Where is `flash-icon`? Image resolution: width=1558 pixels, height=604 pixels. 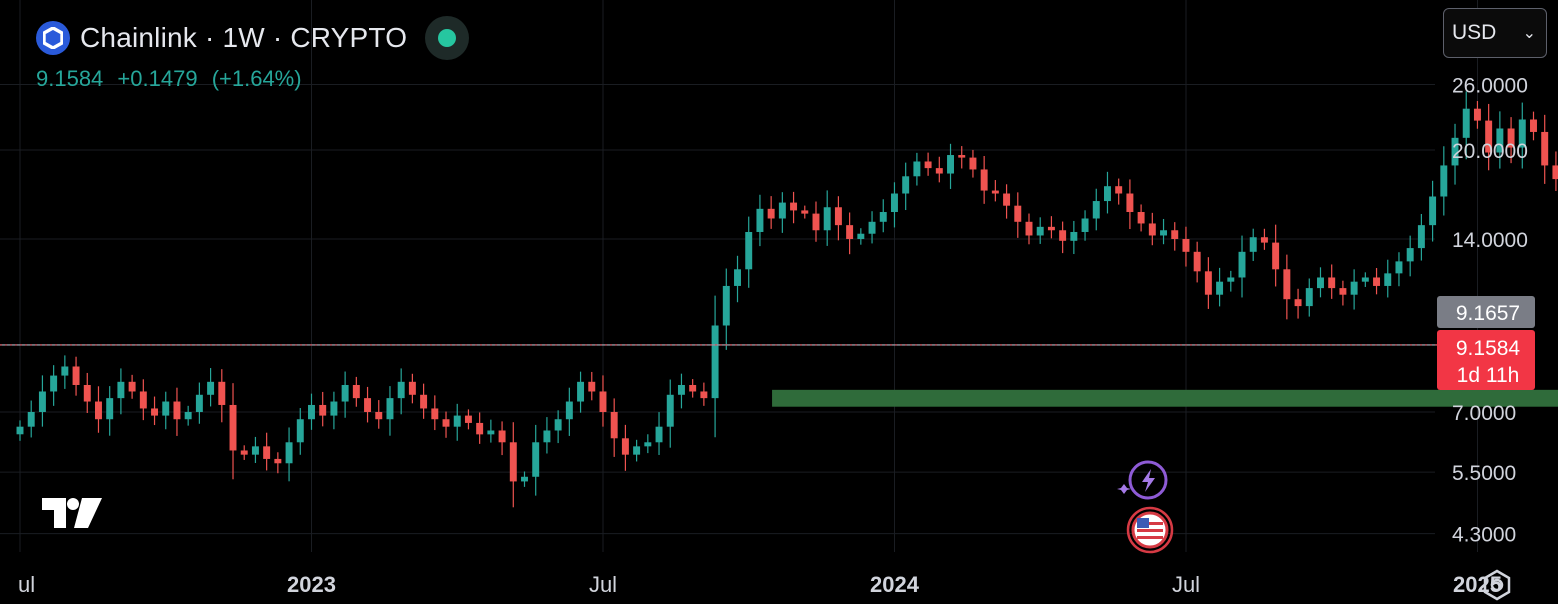 flash-icon is located at coordinates (1142, 480).